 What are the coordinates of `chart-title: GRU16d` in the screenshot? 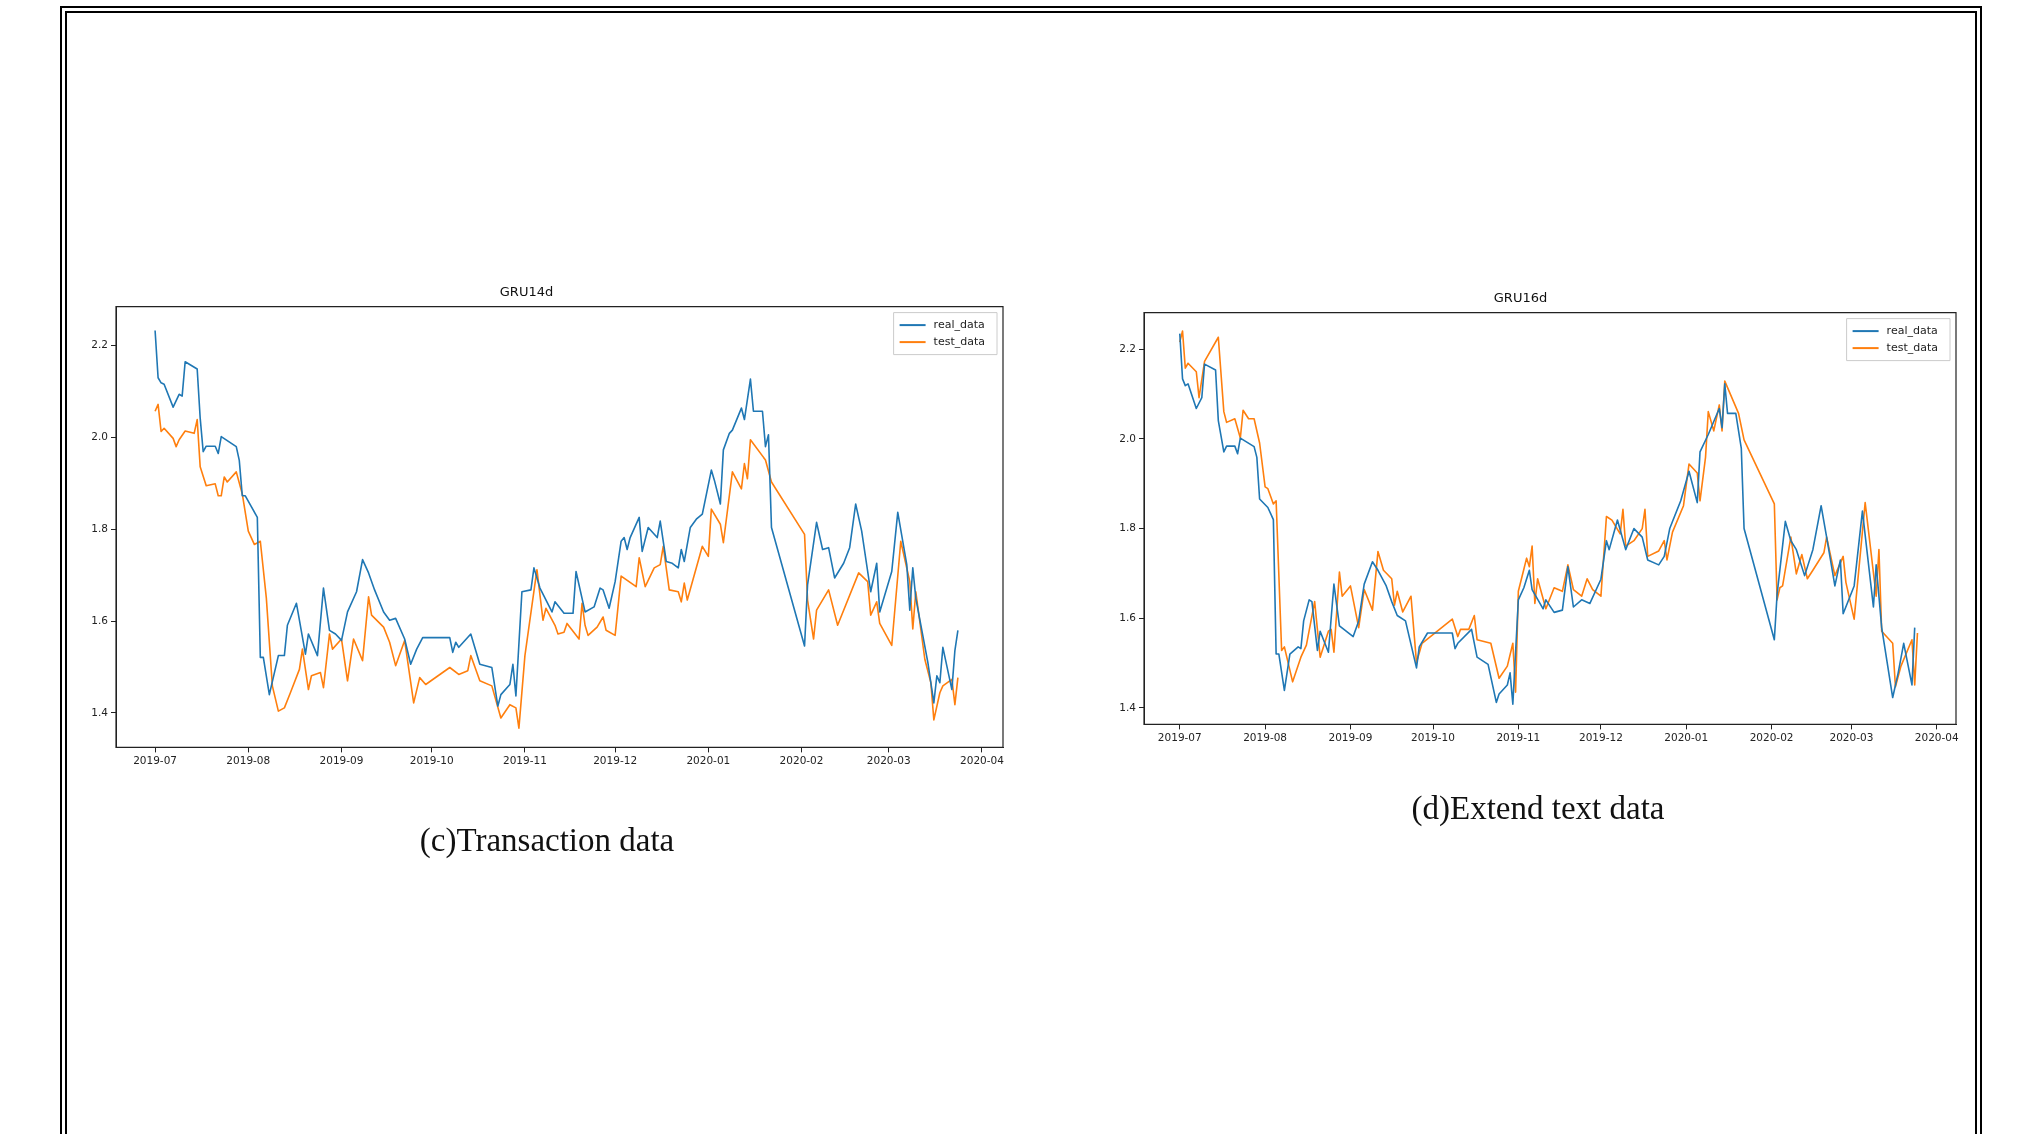 It's located at (1520, 298).